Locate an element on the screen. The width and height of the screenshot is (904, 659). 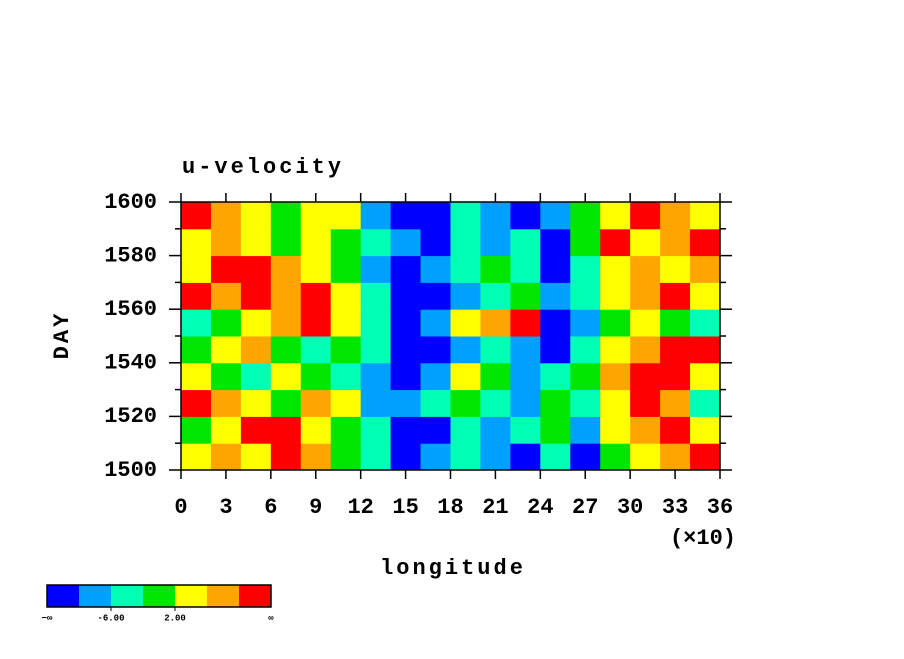
y-axis-label: DAY is located at coordinates (62, 335).